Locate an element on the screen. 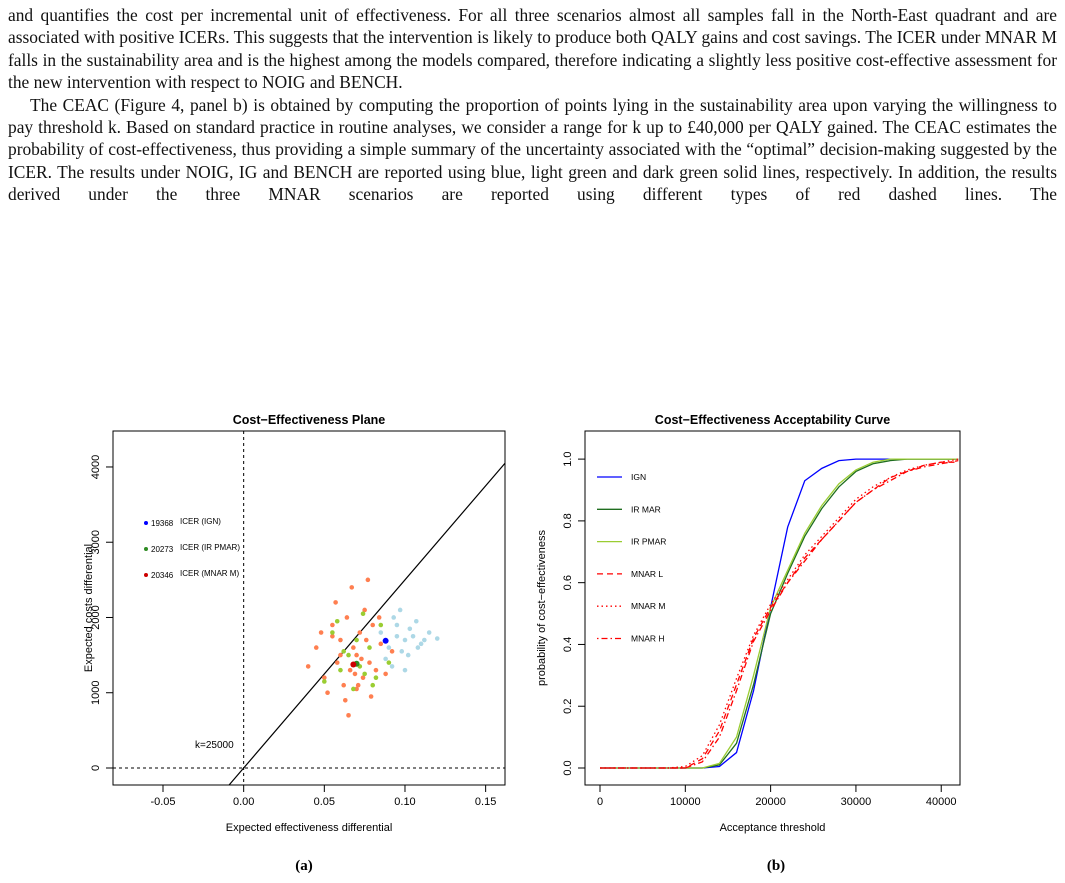 The image size is (1065, 883). y-tick-label: 1.0 is located at coordinates (568, 458).